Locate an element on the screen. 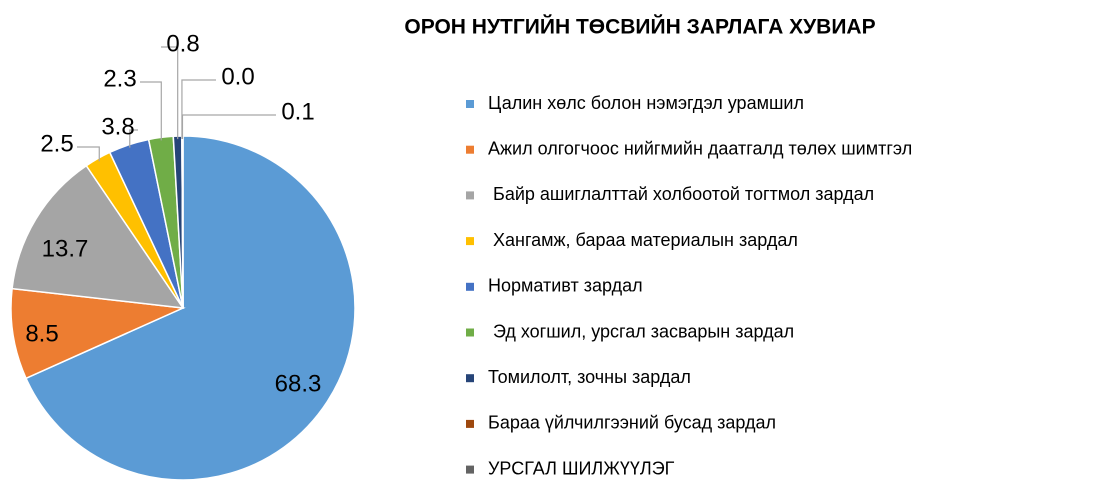 The height and width of the screenshot is (481, 1093). data-label: 13.7 is located at coordinates (65, 248).